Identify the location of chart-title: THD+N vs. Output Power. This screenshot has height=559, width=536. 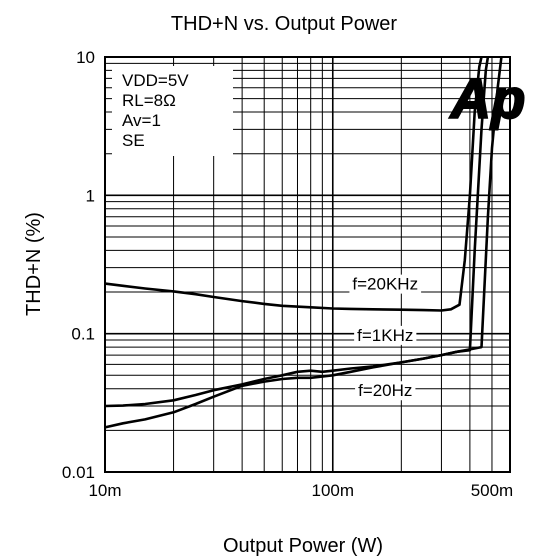
(284, 24).